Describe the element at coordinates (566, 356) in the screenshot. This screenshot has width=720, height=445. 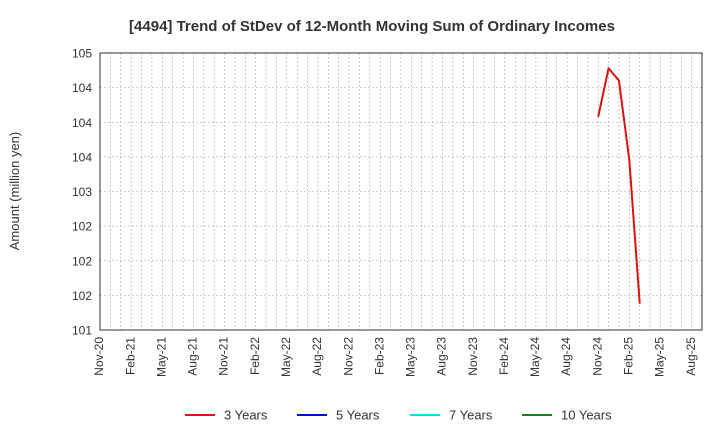
I see `x-tick-label: Aug-24` at that location.